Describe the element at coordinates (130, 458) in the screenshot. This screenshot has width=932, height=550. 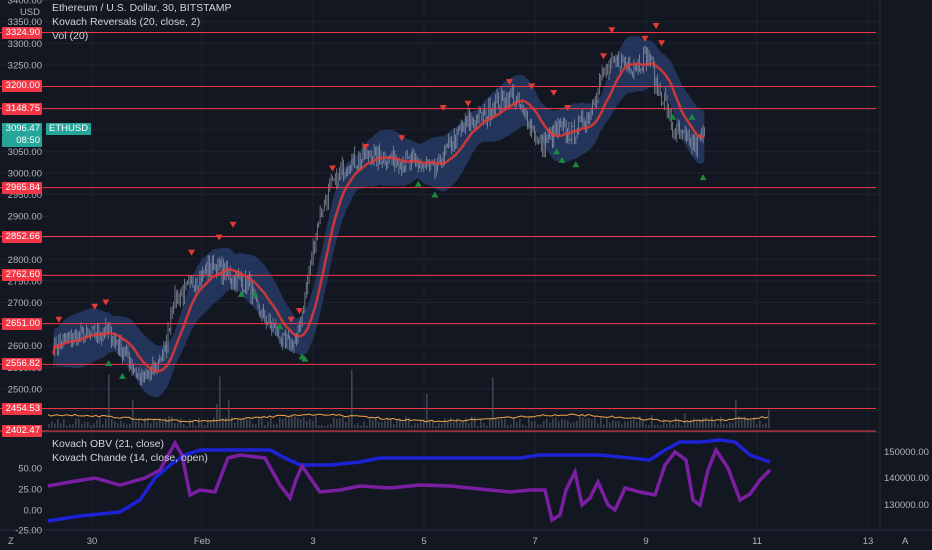
I see `indicator-chande-label: Kovach Chande (14, close, open)` at that location.